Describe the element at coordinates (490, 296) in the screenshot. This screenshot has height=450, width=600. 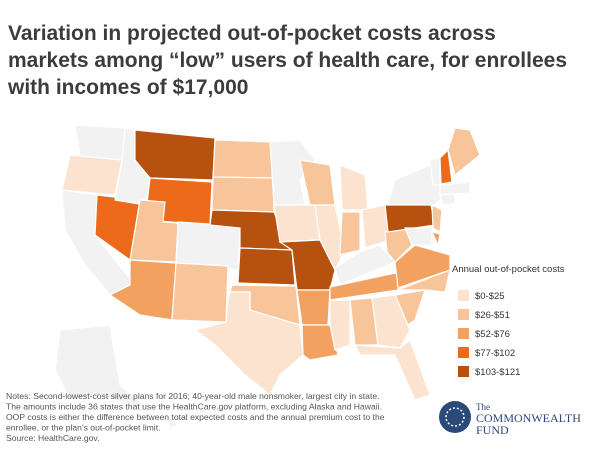
I see `legend-label: $0-$25` at that location.